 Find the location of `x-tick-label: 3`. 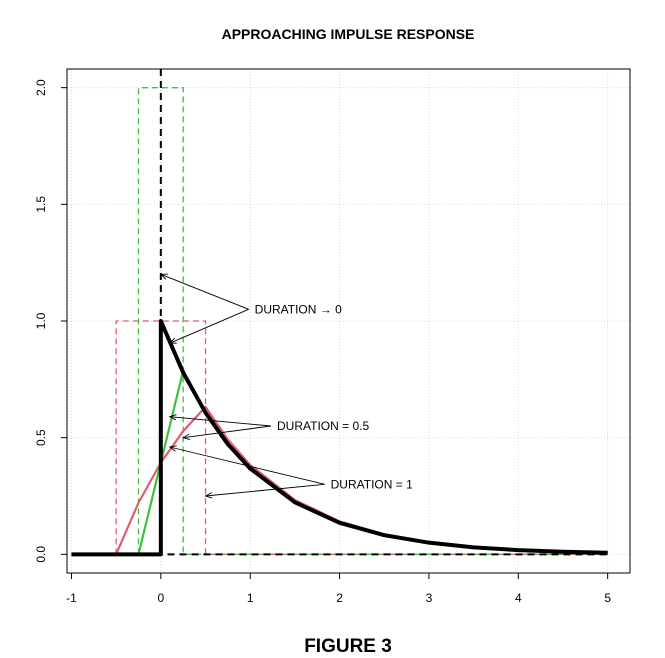

x-tick-label: 3 is located at coordinates (429, 598).